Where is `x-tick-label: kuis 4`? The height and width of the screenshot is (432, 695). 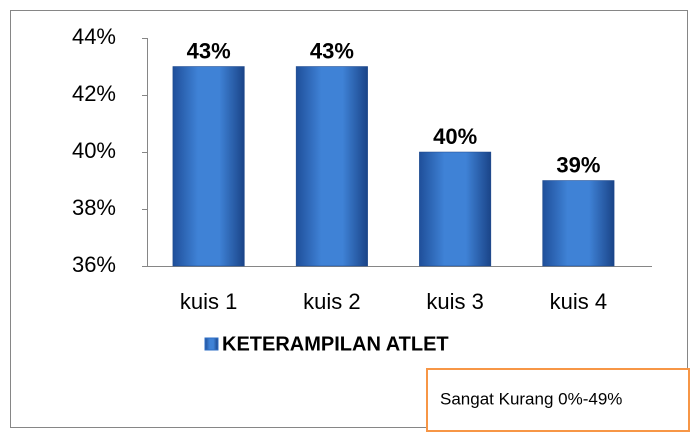 x-tick-label: kuis 4 is located at coordinates (578, 301).